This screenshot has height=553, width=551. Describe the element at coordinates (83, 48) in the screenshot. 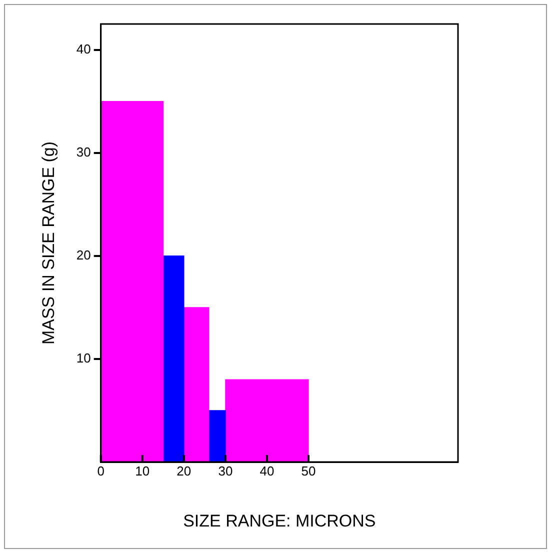

I see `y-tick-label: 40` at that location.